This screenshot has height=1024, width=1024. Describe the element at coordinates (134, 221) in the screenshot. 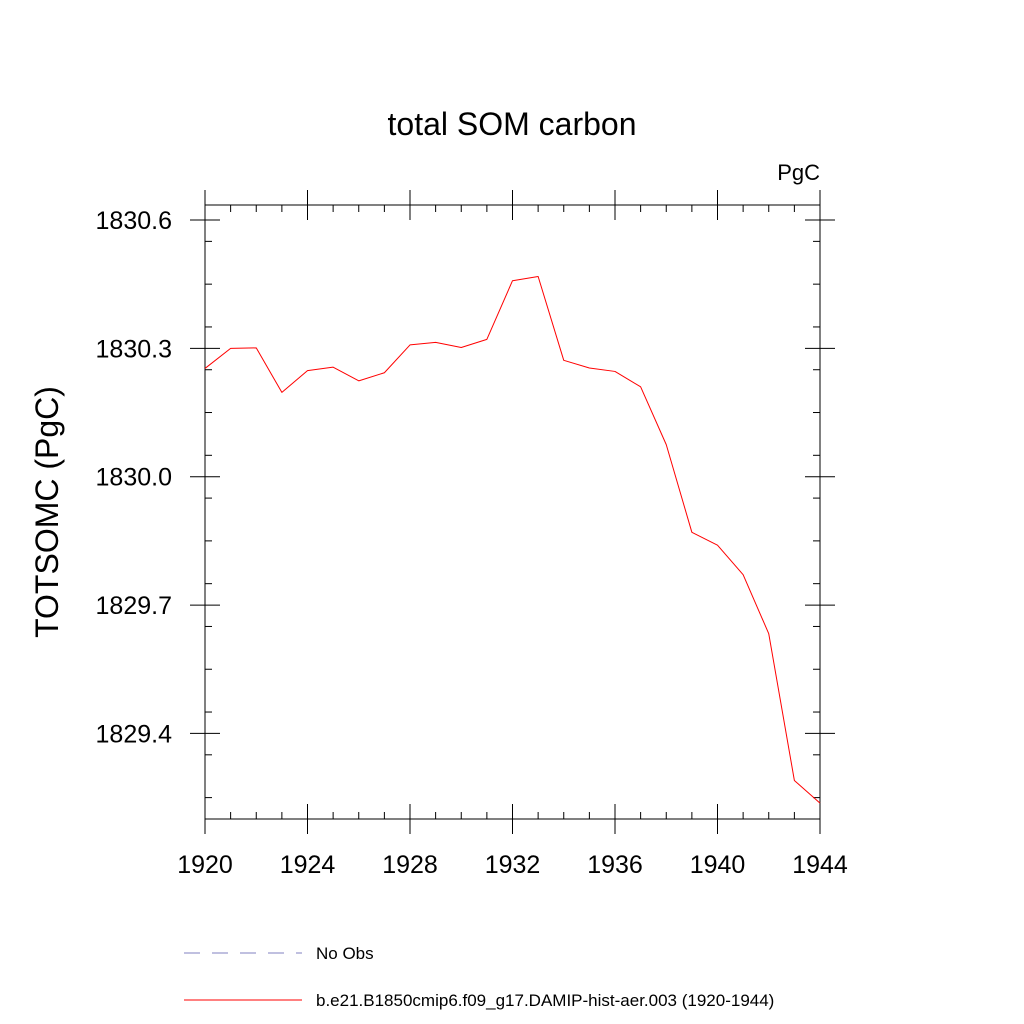

I see `y-tick-label: 1830.6` at that location.